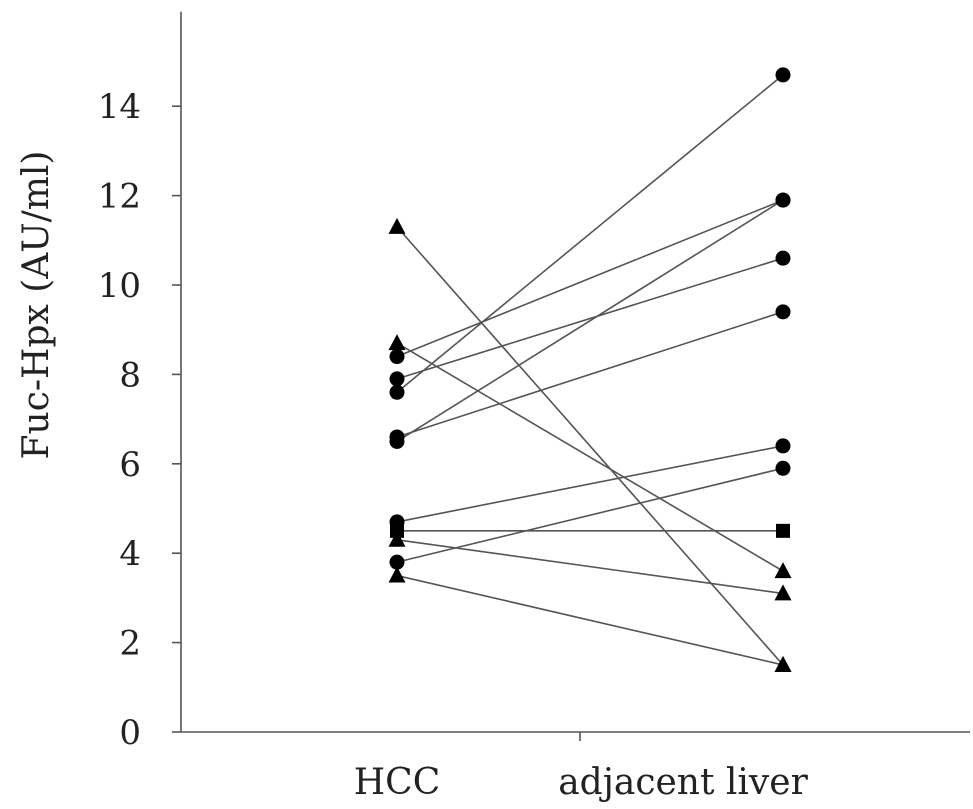 Image resolution: width=973 pixels, height=809 pixels. I want to click on y-ticks: 0 2 4 6 8 10 12 14, so click(139, 420).